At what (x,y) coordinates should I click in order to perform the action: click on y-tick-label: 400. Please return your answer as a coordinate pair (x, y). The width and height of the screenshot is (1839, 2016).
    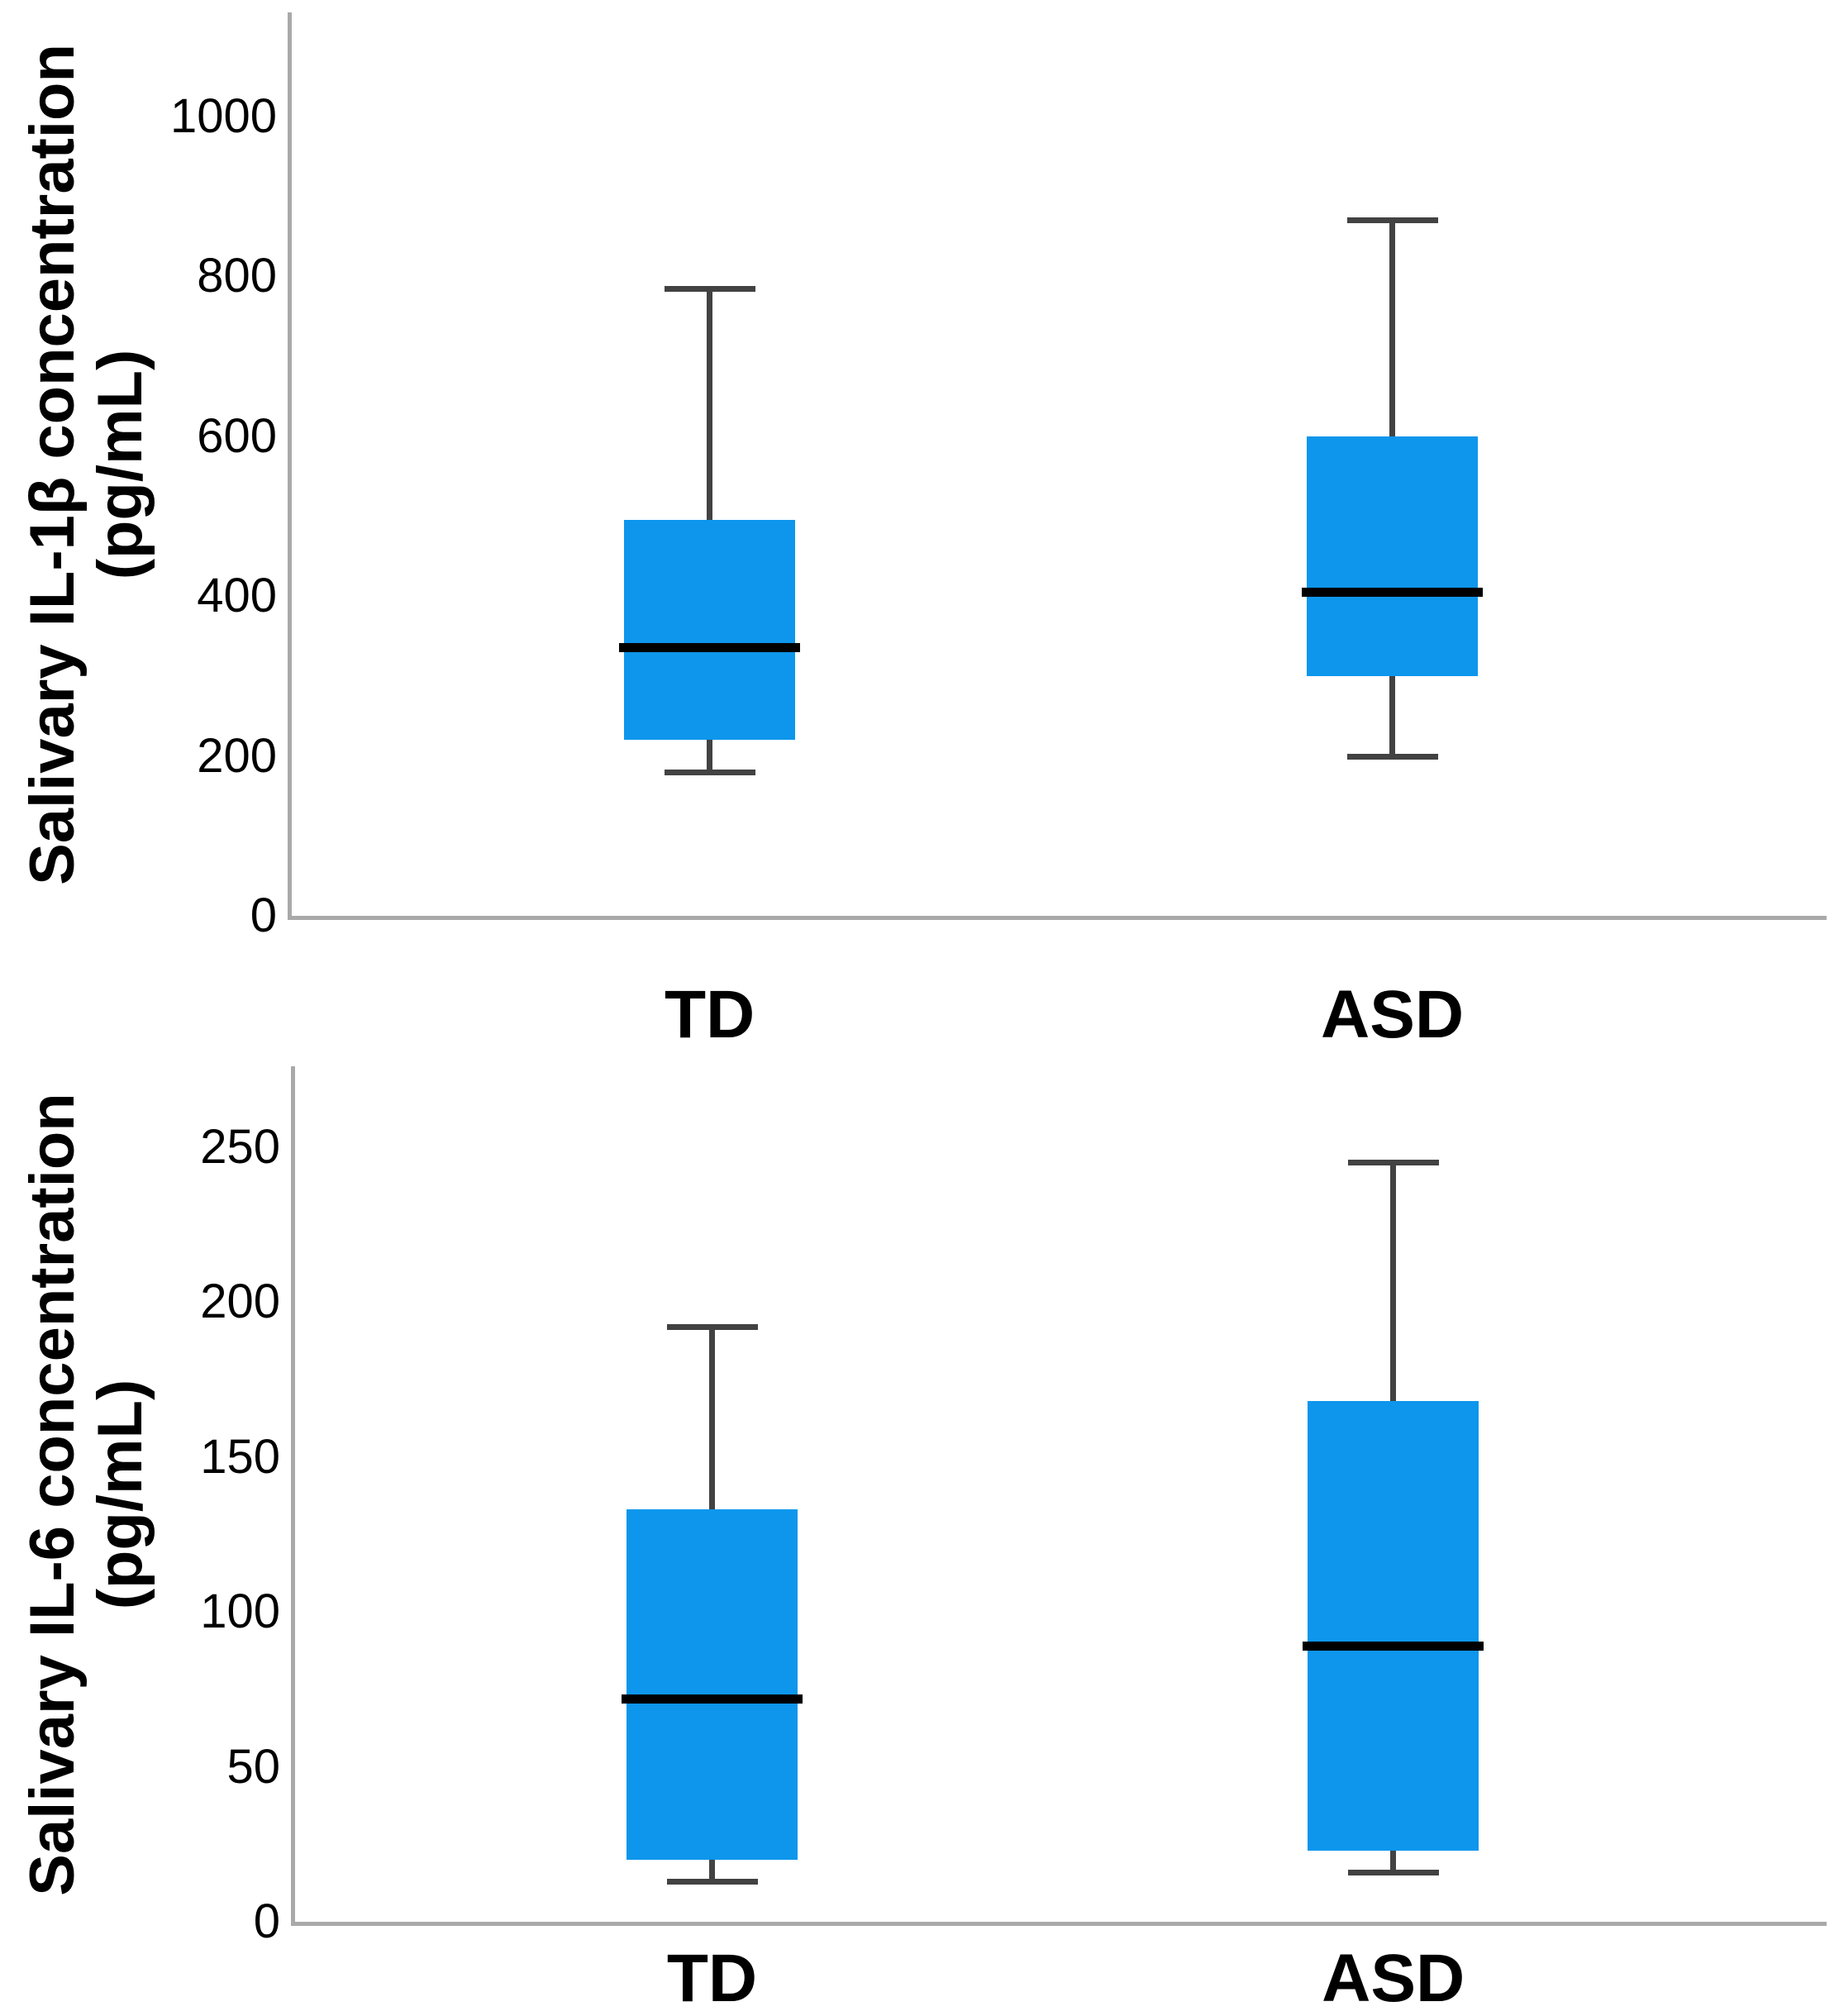
    Looking at the image, I should click on (237, 596).